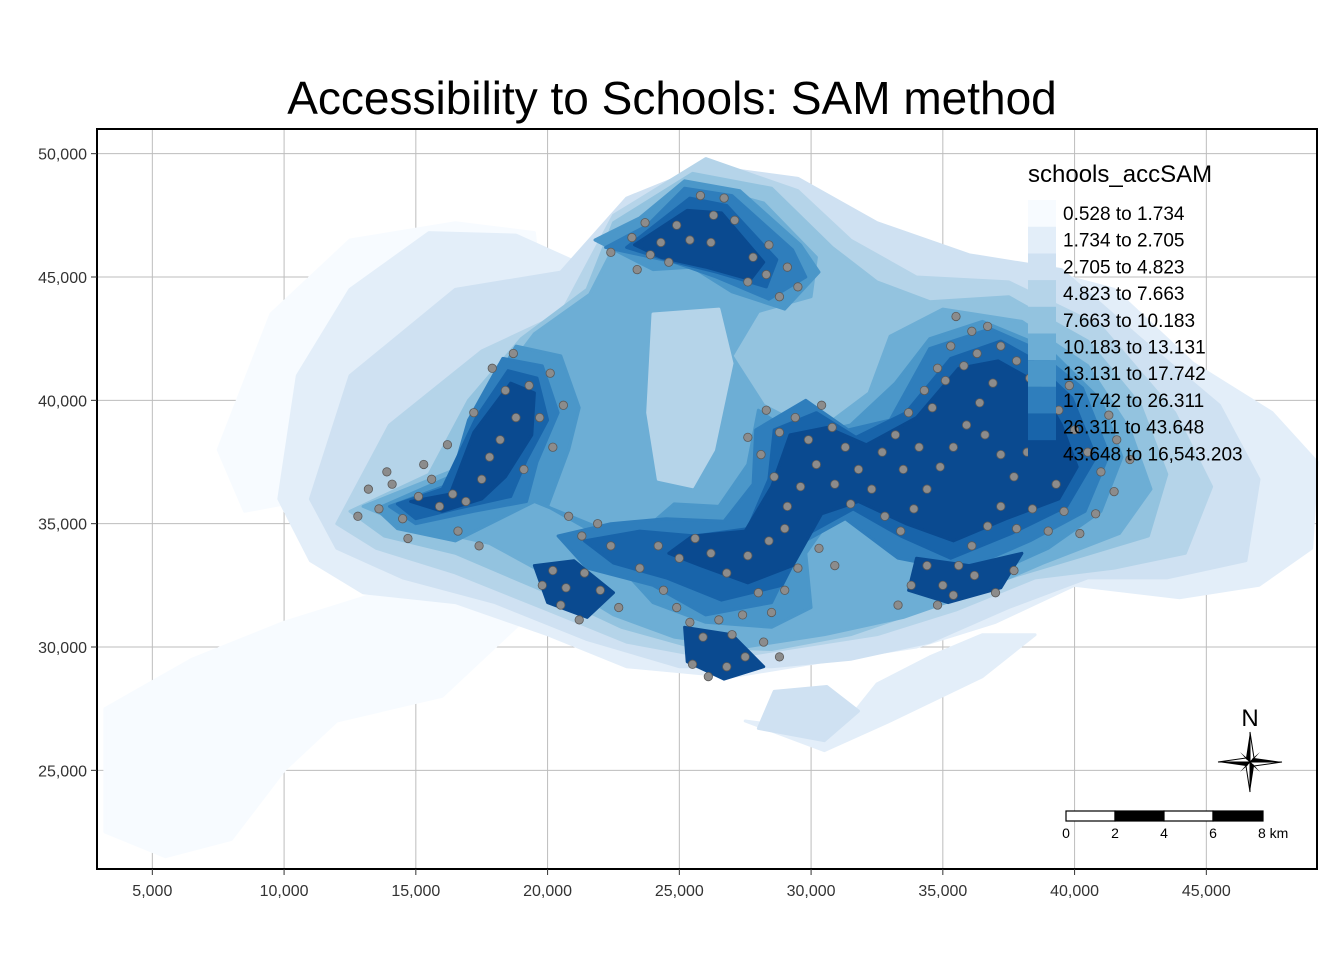 The height and width of the screenshot is (960, 1344). What do you see at coordinates (1120, 174) in the screenshot?
I see `legend-title: schools_accSAM` at bounding box center [1120, 174].